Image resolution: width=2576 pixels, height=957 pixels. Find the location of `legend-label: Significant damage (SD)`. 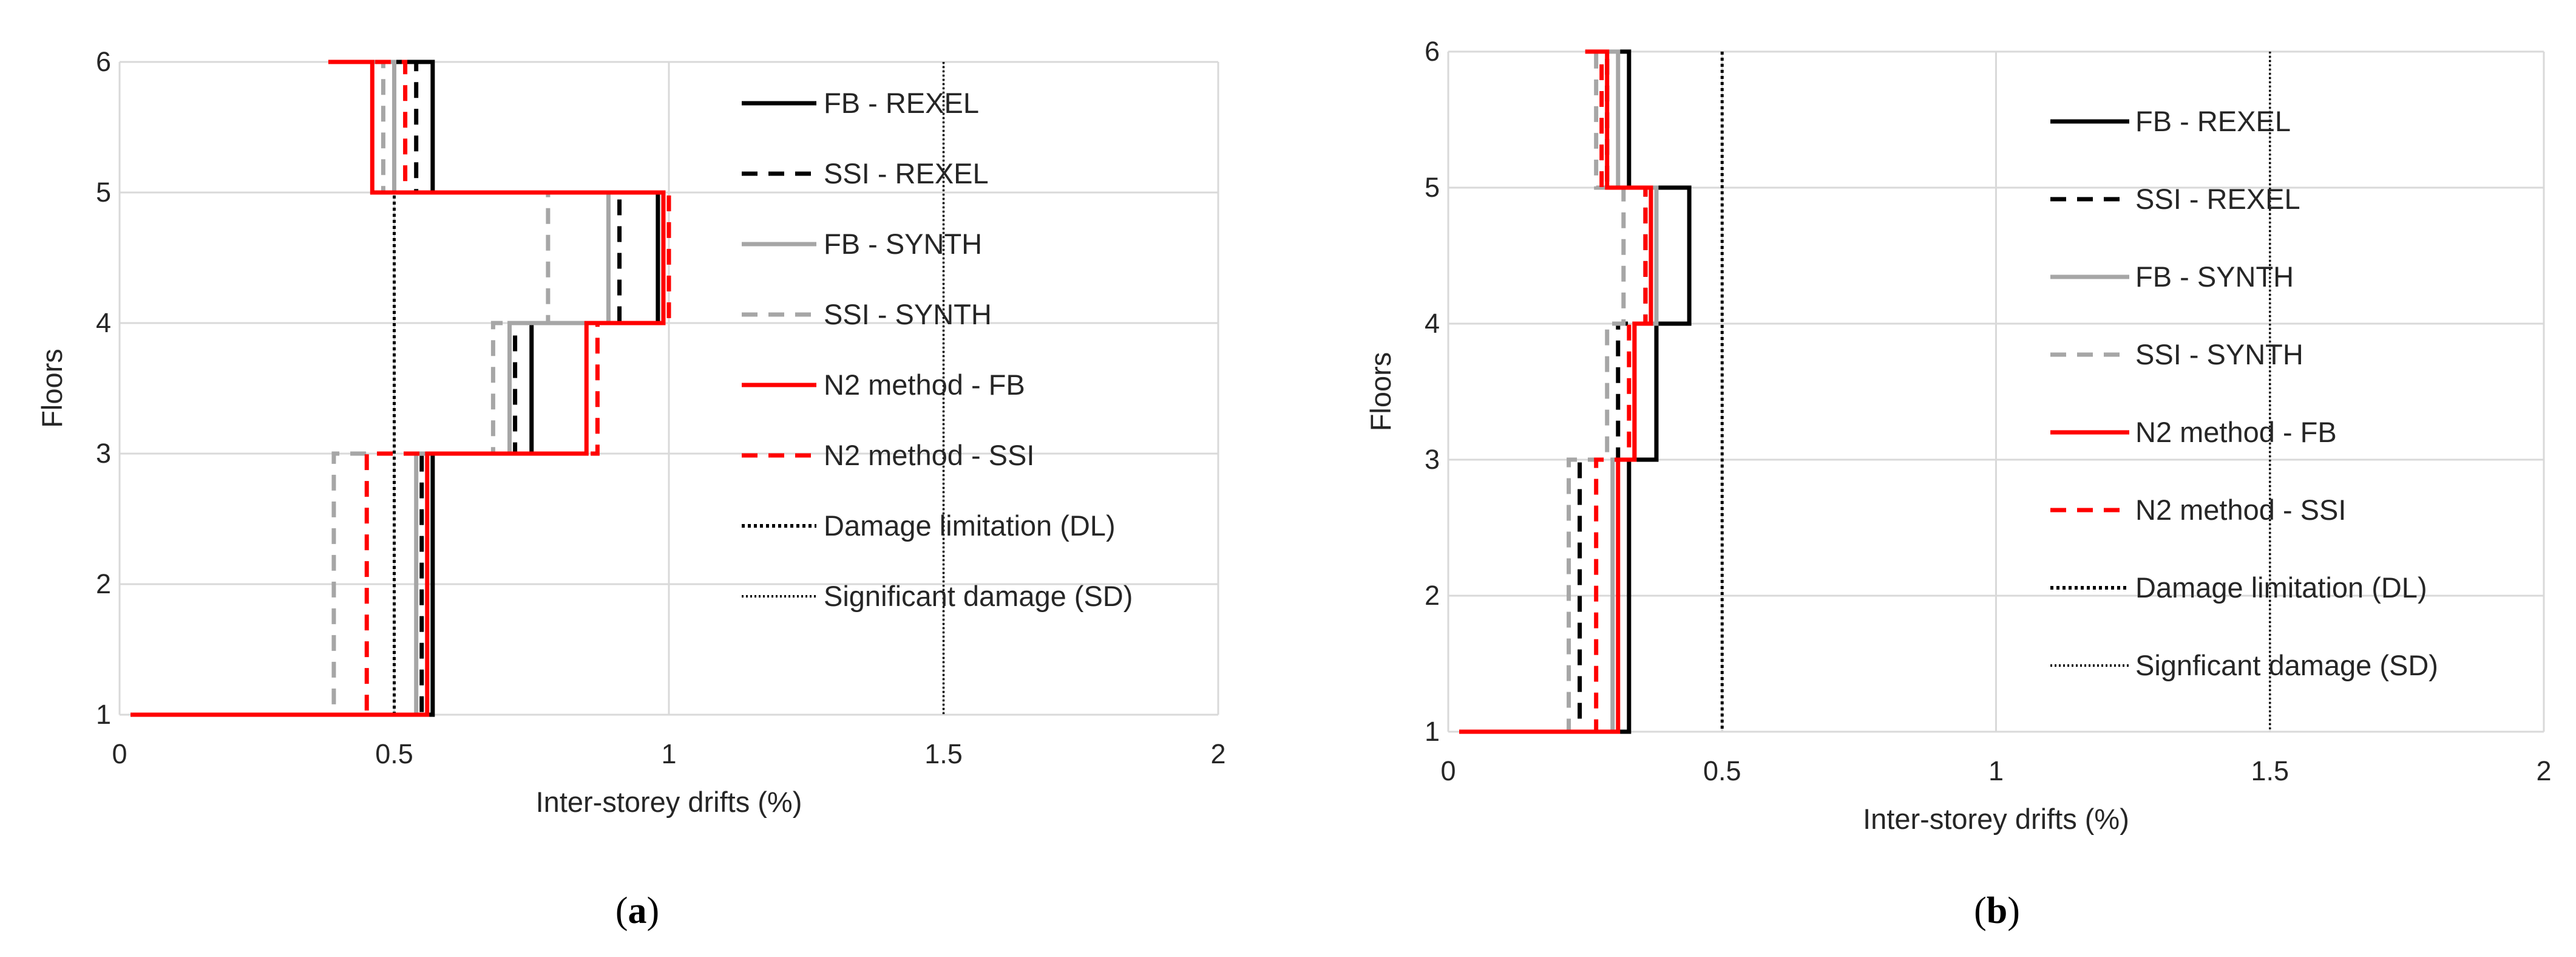

legend-label: Significant damage (SD) is located at coordinates (978, 596).